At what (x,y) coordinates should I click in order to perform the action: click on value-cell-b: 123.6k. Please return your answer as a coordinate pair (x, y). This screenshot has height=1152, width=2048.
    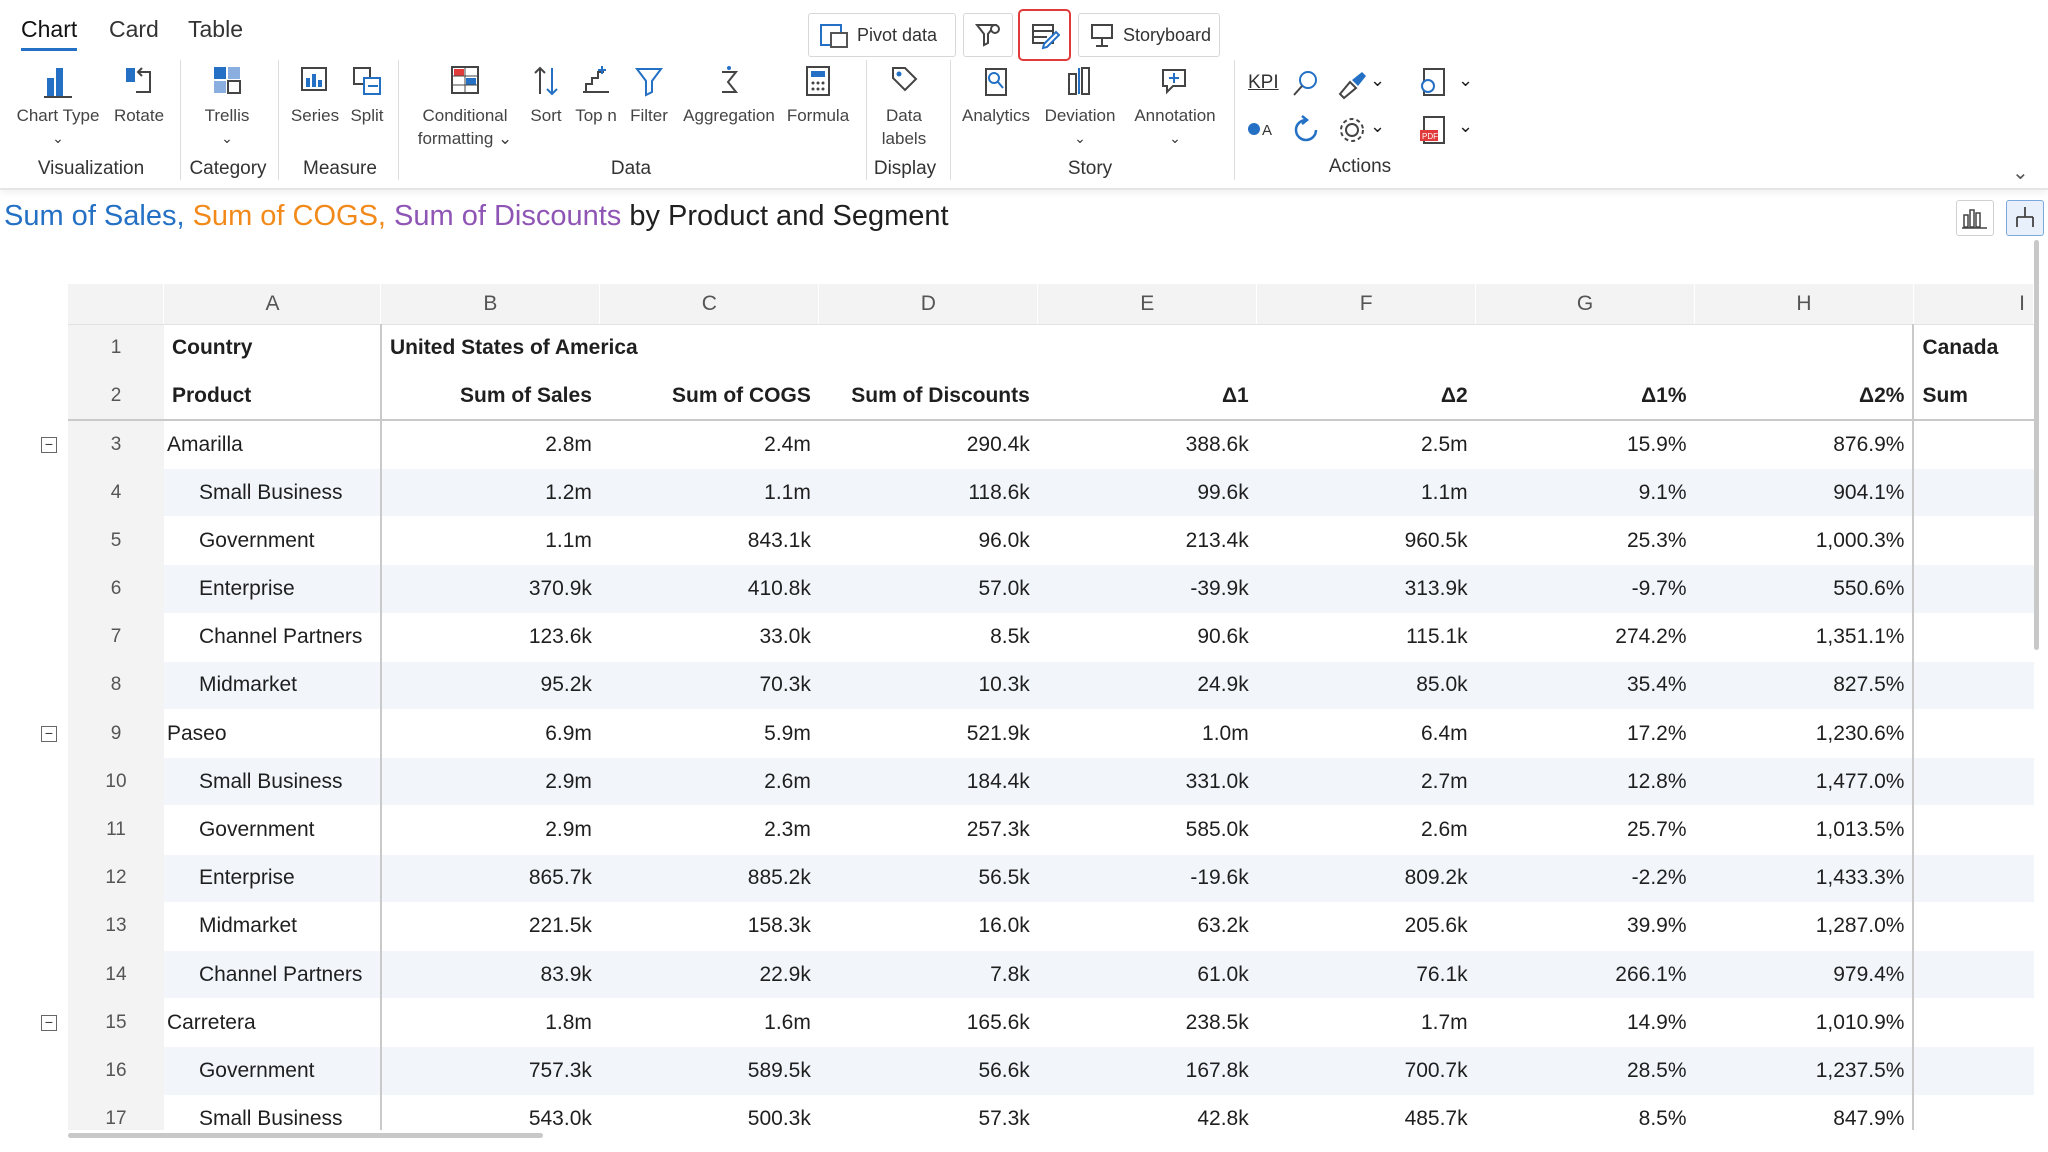
    Looking at the image, I should click on (490, 637).